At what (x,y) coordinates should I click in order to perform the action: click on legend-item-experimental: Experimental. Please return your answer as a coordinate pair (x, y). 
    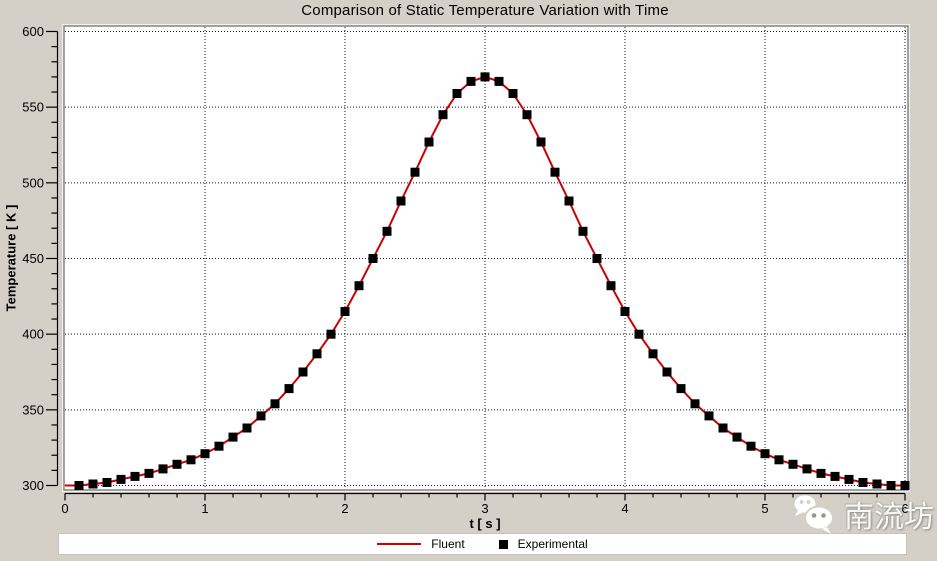
    Looking at the image, I should click on (543, 544).